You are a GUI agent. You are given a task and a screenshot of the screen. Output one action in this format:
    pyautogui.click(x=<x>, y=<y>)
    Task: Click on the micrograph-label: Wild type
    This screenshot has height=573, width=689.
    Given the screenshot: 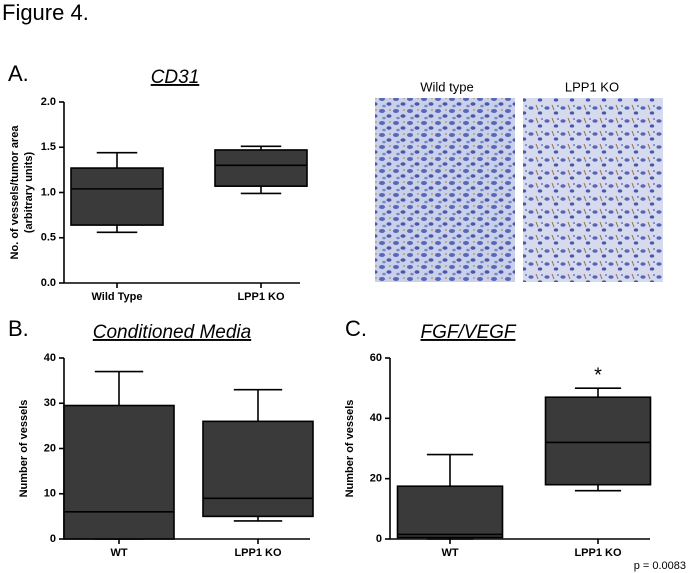 What is the action you would take?
    pyautogui.click(x=446, y=86)
    